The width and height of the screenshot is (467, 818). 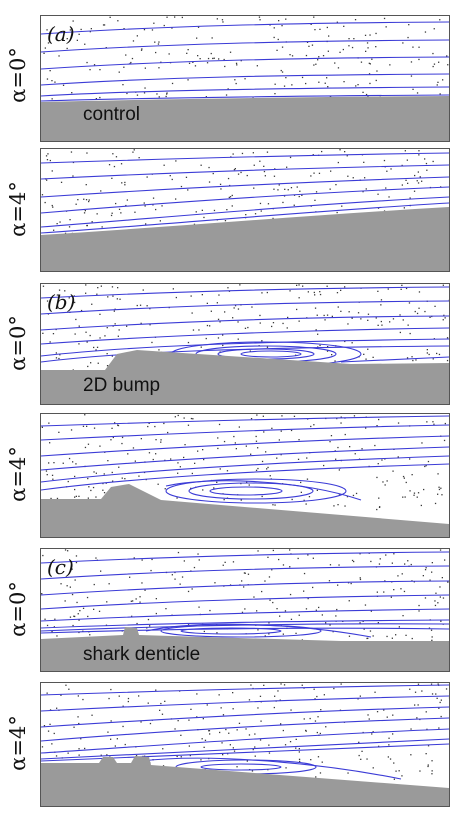 What do you see at coordinates (245, 324) in the screenshot?
I see `streamlines` at bounding box center [245, 324].